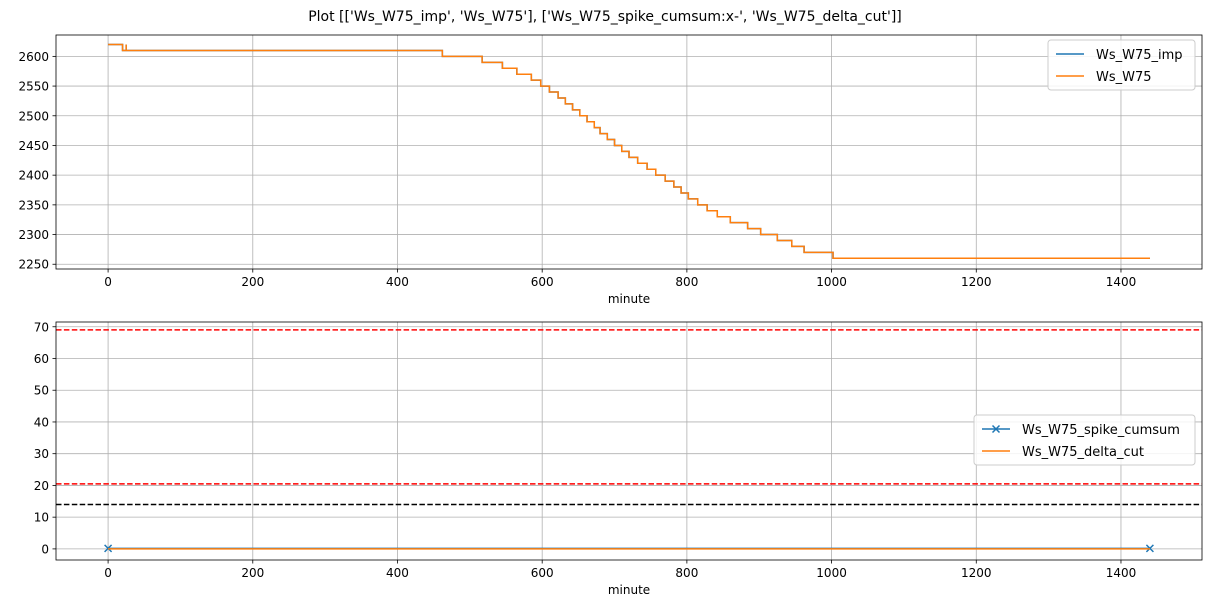 The width and height of the screenshot is (1211, 615). I want to click on y-tick-label: 2250, so click(33, 265).